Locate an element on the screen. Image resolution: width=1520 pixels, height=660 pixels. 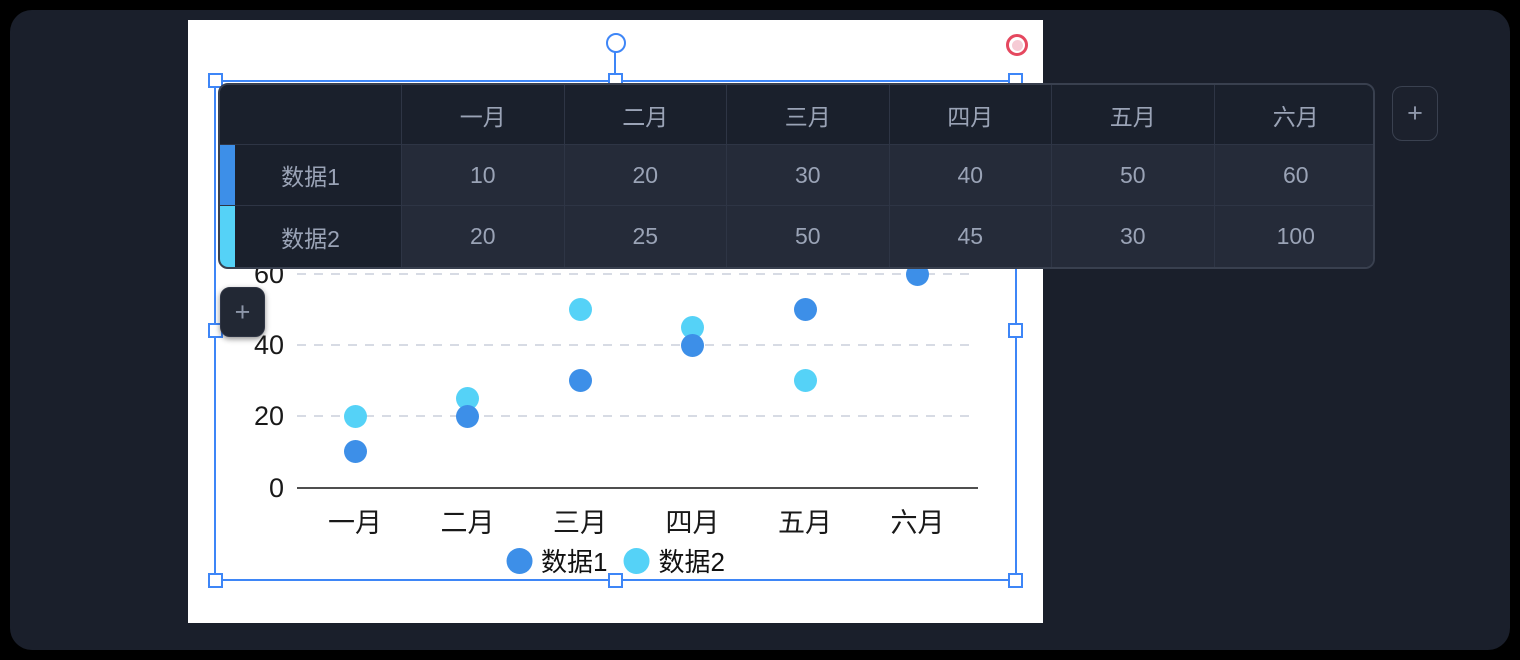
x-axis-tick-label: 一月 is located at coordinates (355, 523).